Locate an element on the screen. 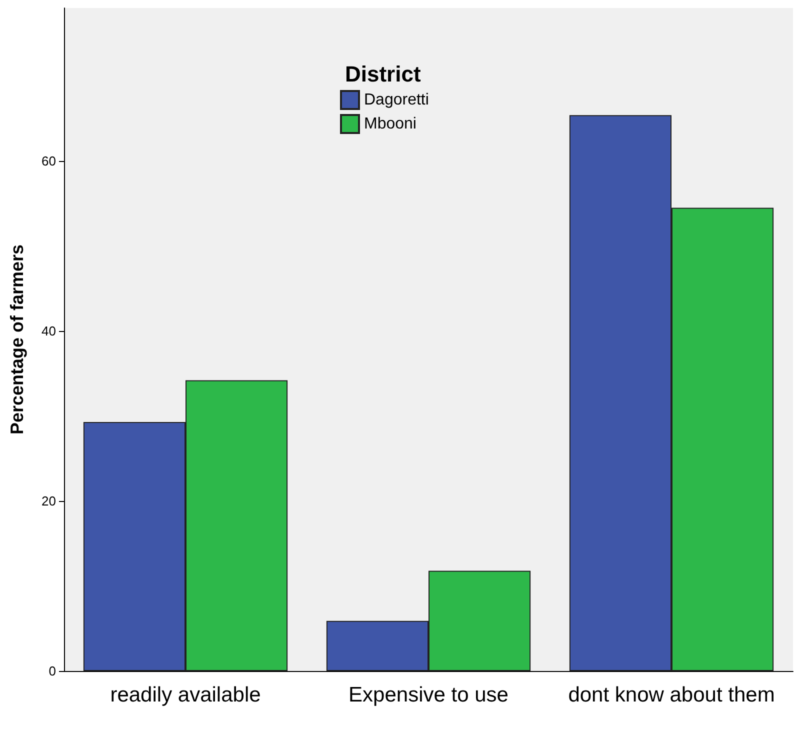  y-tick-label: 40 is located at coordinates (49, 331).